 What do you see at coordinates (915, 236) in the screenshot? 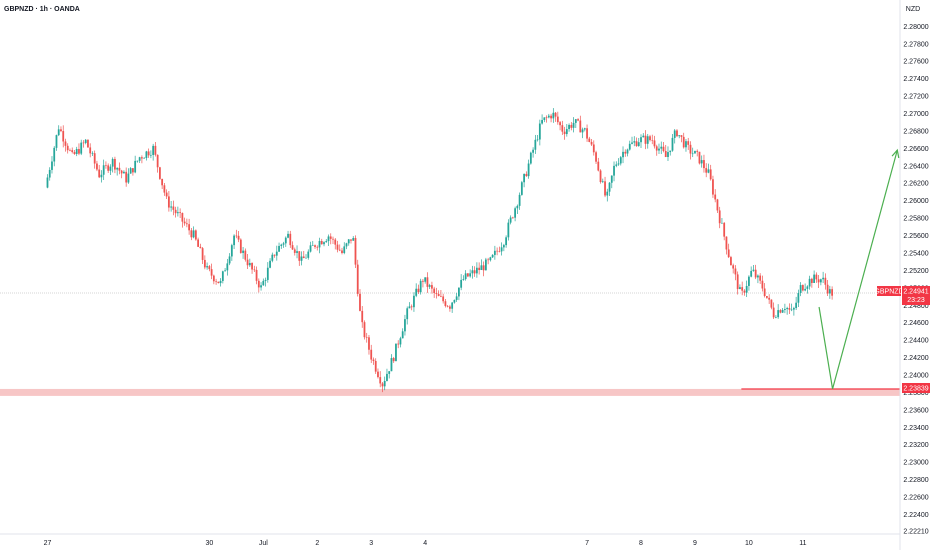
I see `y-tick-label: 2.25600` at bounding box center [915, 236].